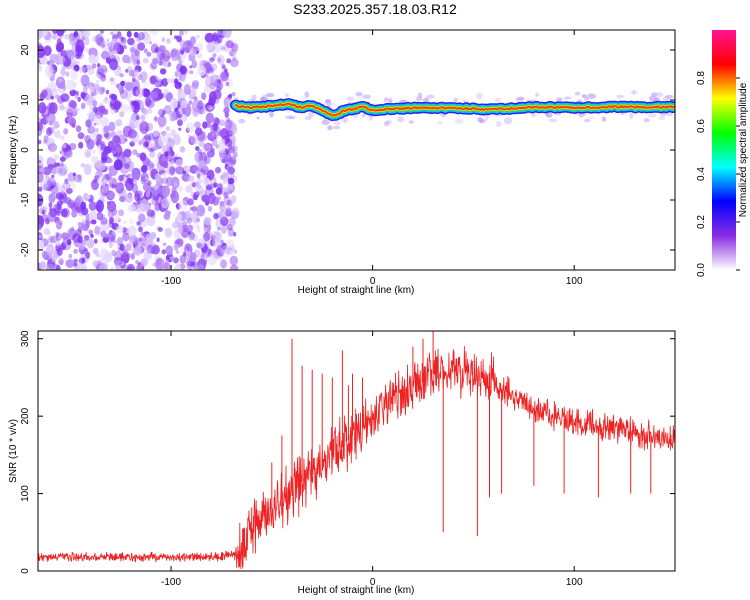  What do you see at coordinates (701, 222) in the screenshot?
I see `colorbar-tick-label: 0.2` at bounding box center [701, 222].